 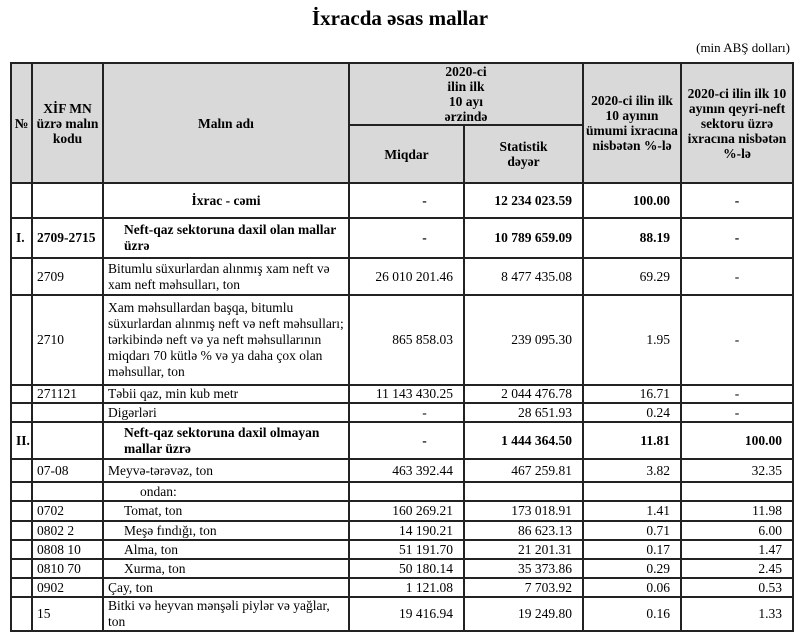 What do you see at coordinates (523, 440) in the screenshot?
I see `row-value: 1 444 364.50` at bounding box center [523, 440].